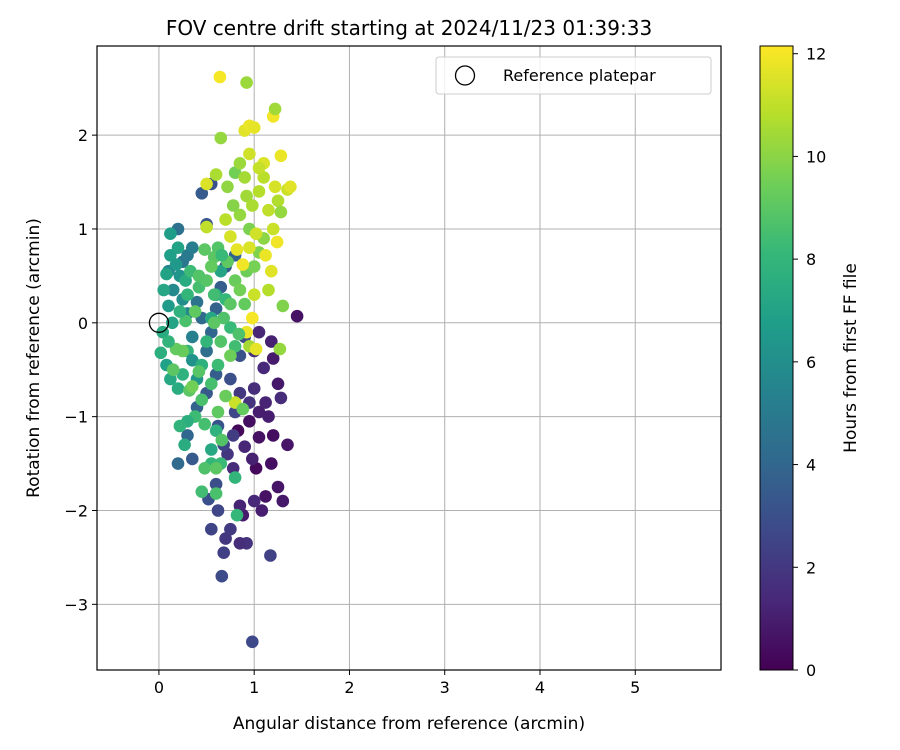  What do you see at coordinates (76, 417) in the screenshot?
I see `y-tick-label: −1` at bounding box center [76, 417].